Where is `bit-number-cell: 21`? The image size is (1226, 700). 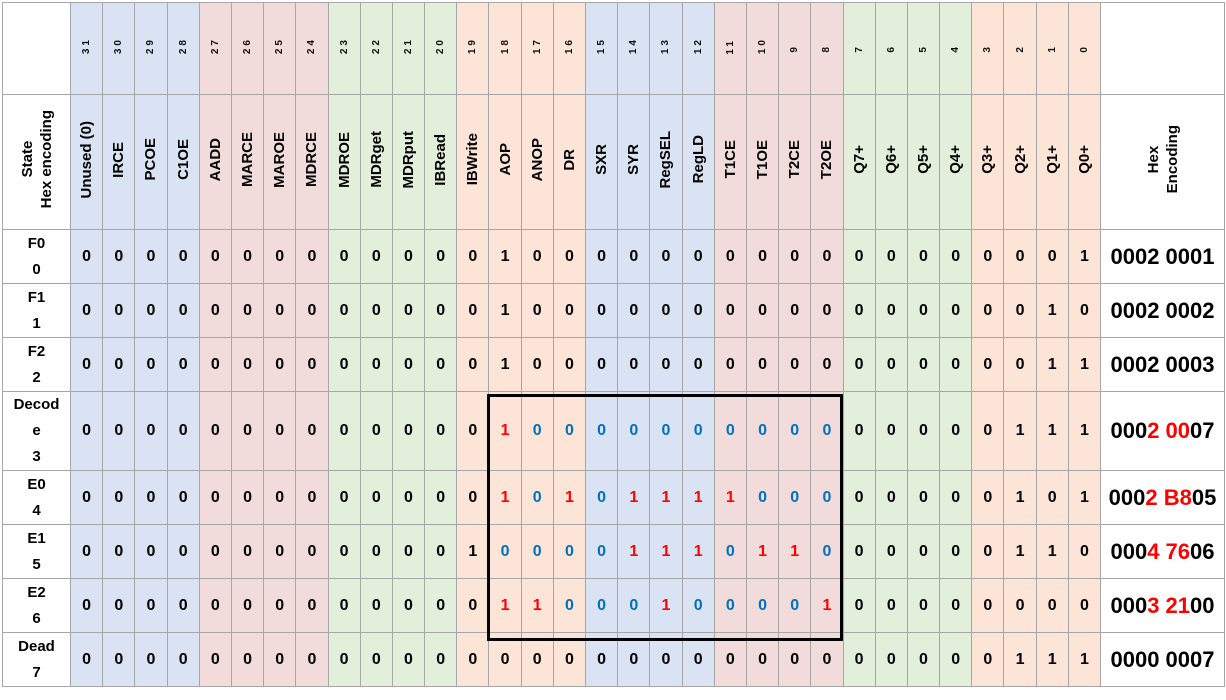
bit-number-cell: 21 is located at coordinates (408, 48).